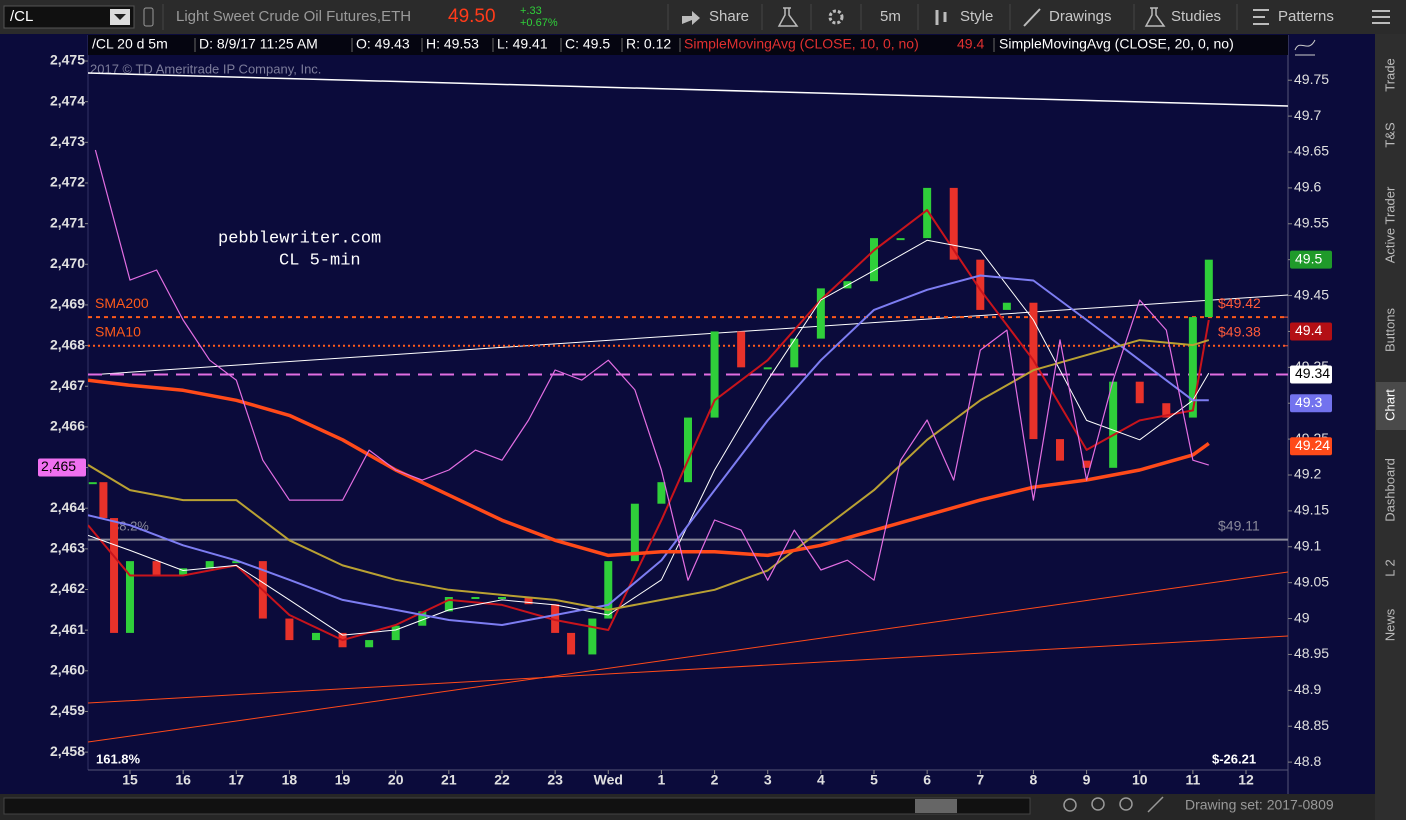  Describe the element at coordinates (936, 806) in the screenshot. I see `scrollbar-thumb` at that location.